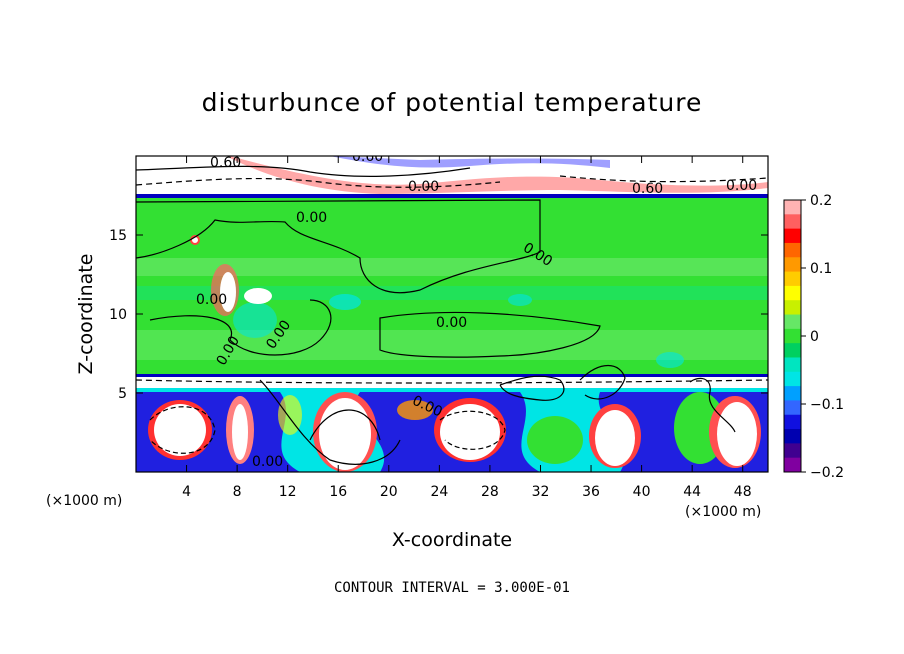 This screenshot has height=654, width=904. Describe the element at coordinates (827, 473) in the screenshot. I see `colorbar-tick-label: −0.2` at that location.